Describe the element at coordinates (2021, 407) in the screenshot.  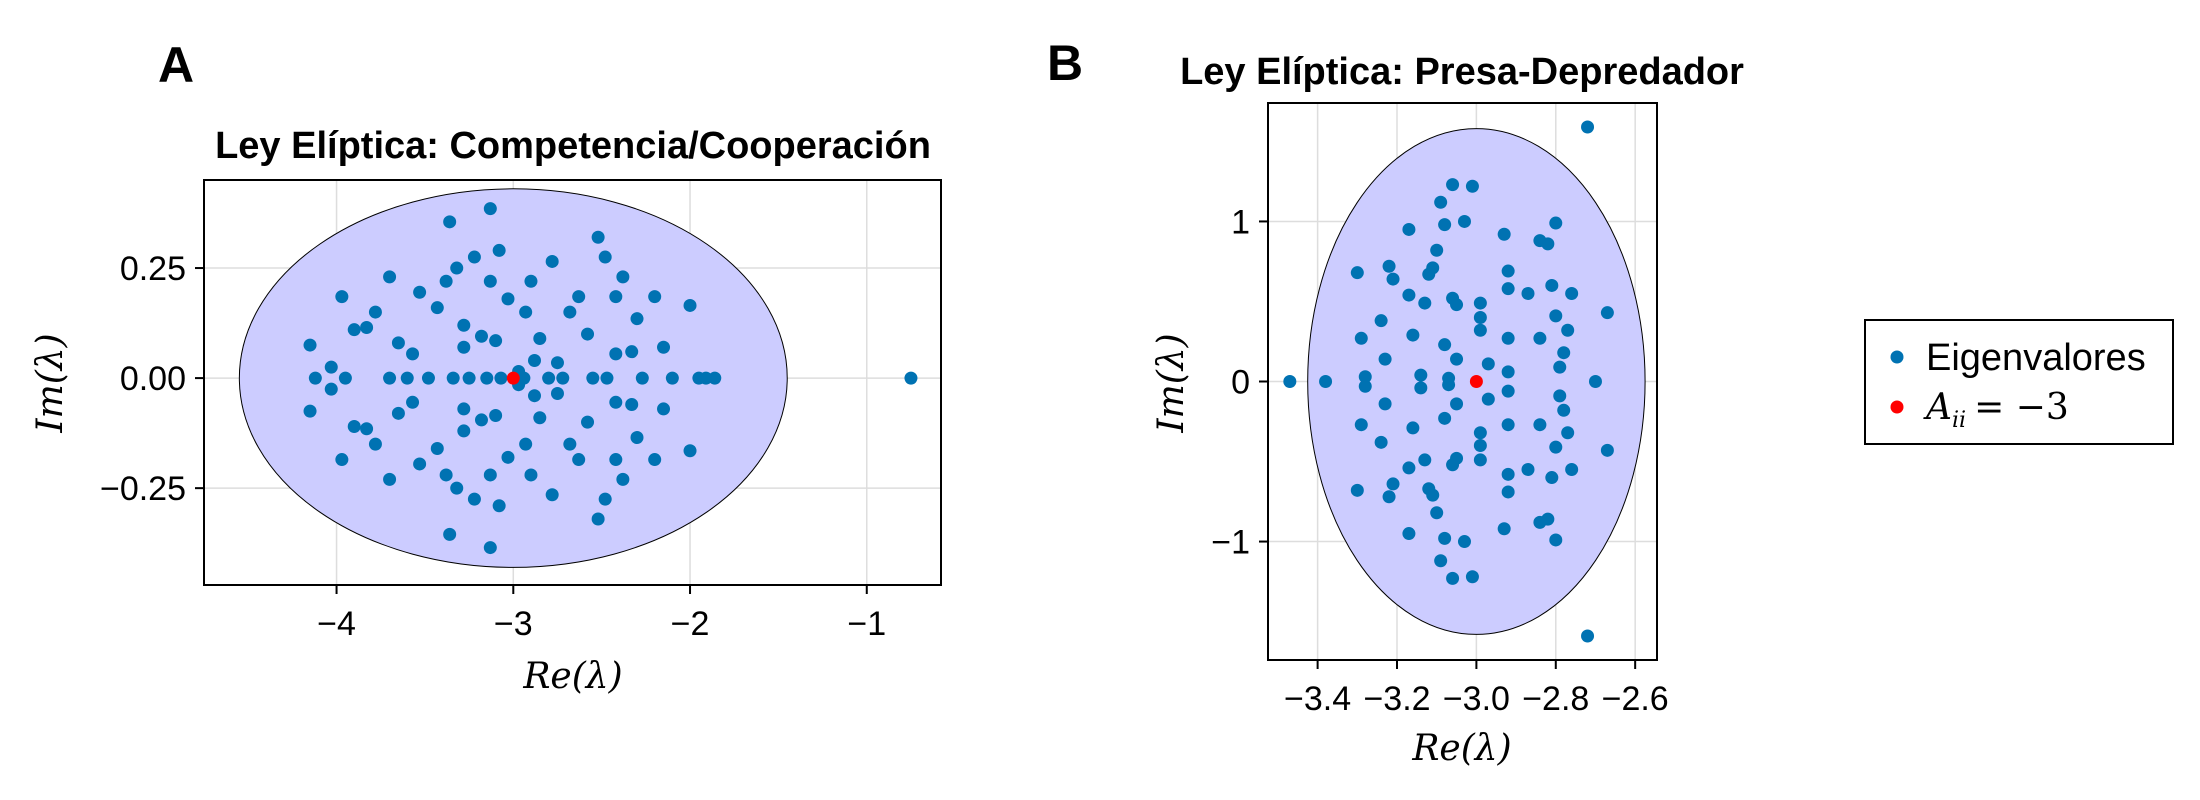
I see `legend-label-center-rest: = −3` at that location.